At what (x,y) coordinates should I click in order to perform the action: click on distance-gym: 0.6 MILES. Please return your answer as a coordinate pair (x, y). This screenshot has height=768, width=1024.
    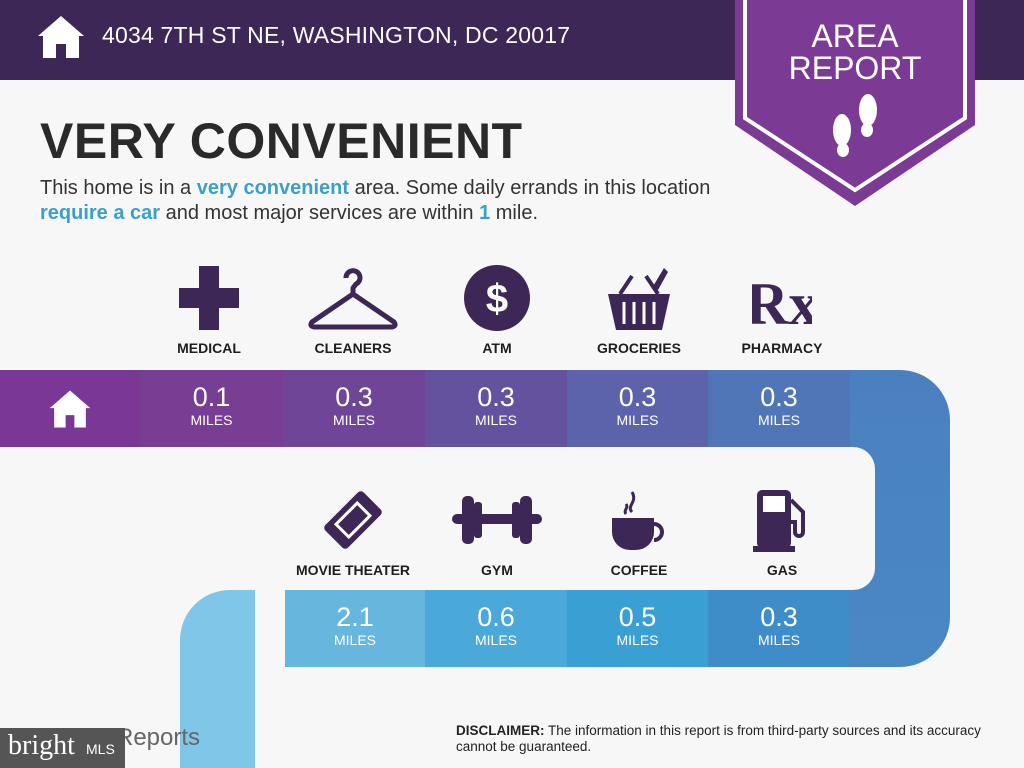
    Looking at the image, I should click on (496, 628).